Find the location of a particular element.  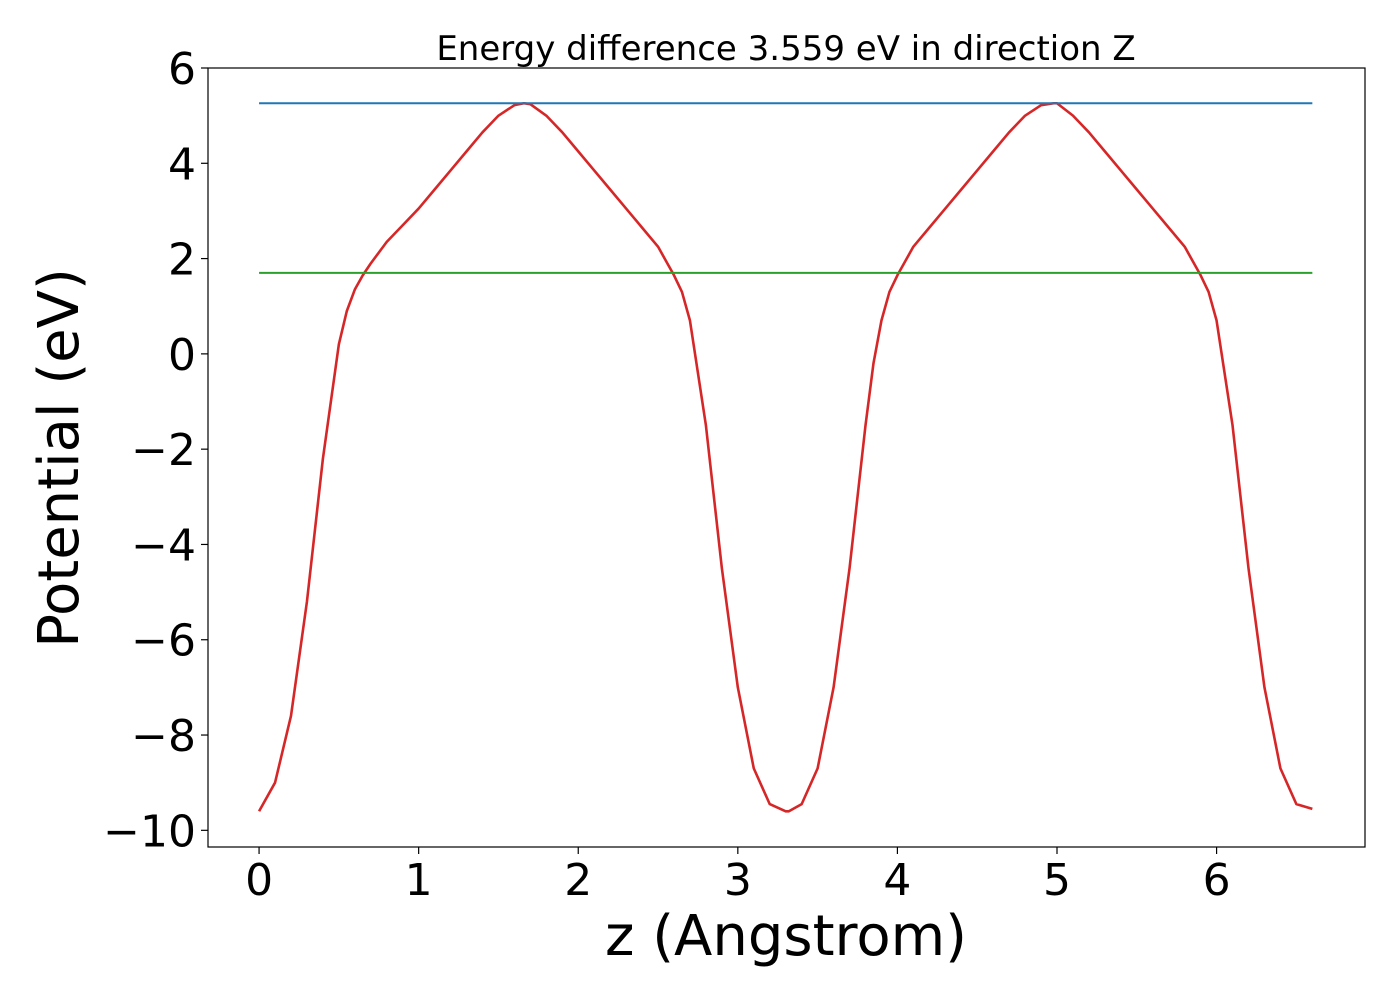

y-tick-label: −6 is located at coordinates (163, 641).